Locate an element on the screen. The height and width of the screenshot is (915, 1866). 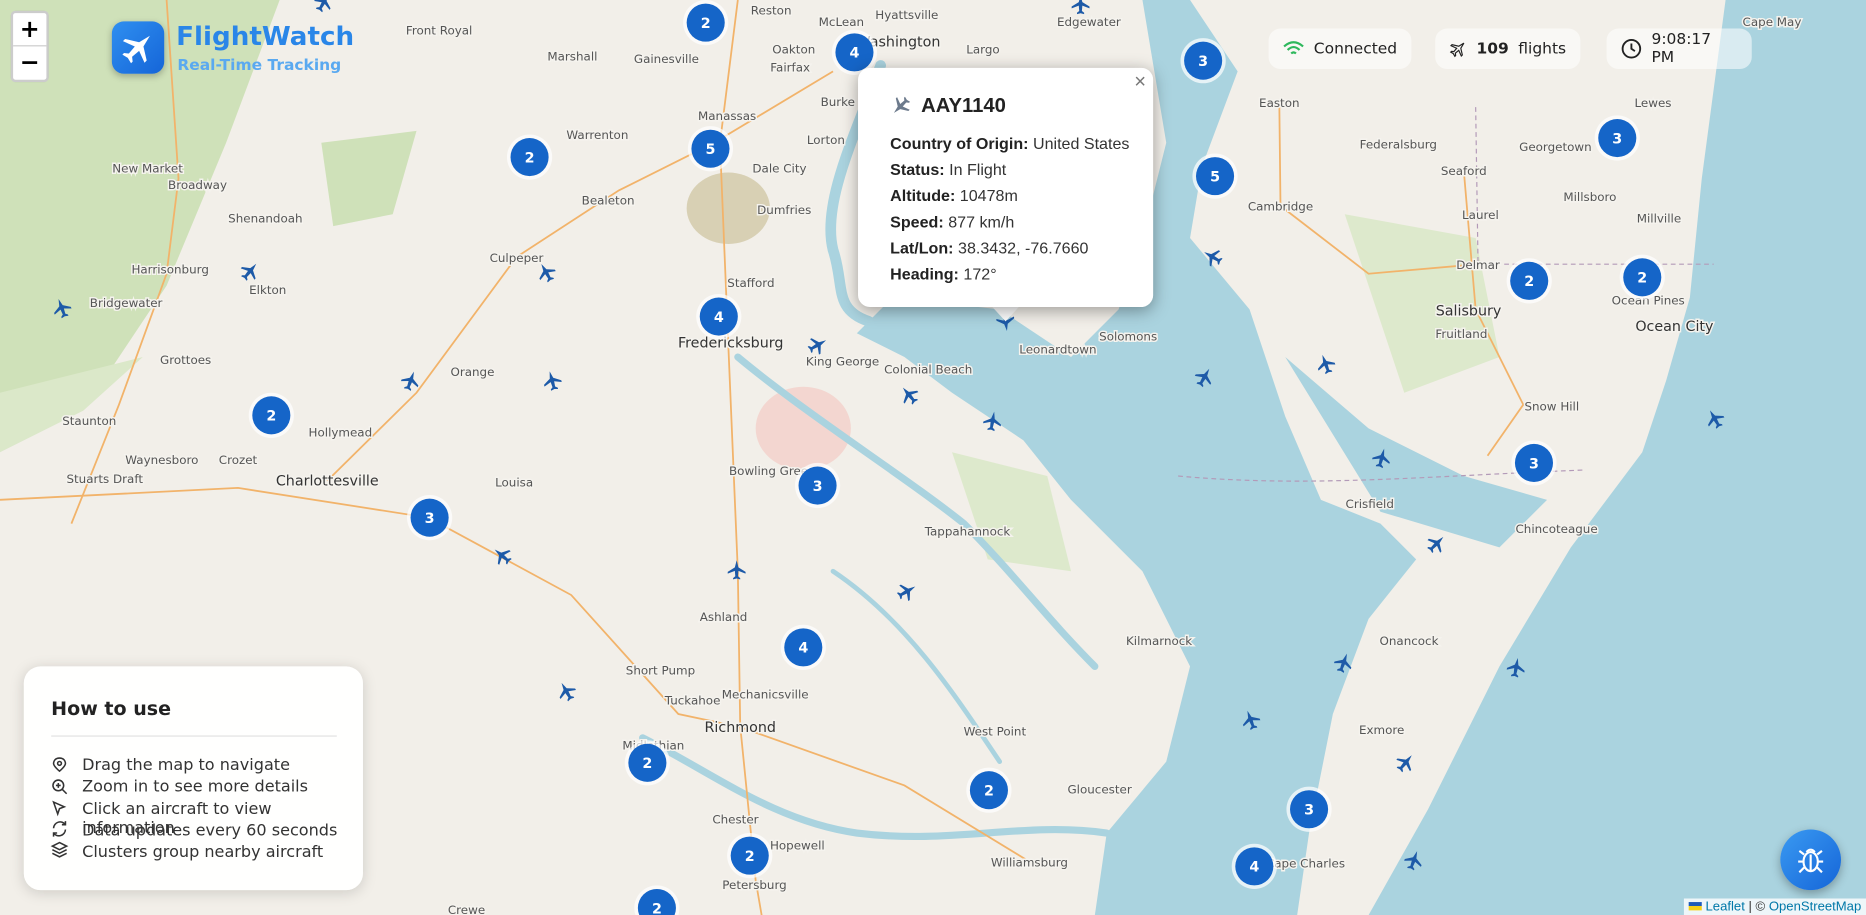
map-label: Dale City is located at coordinates (779, 169).